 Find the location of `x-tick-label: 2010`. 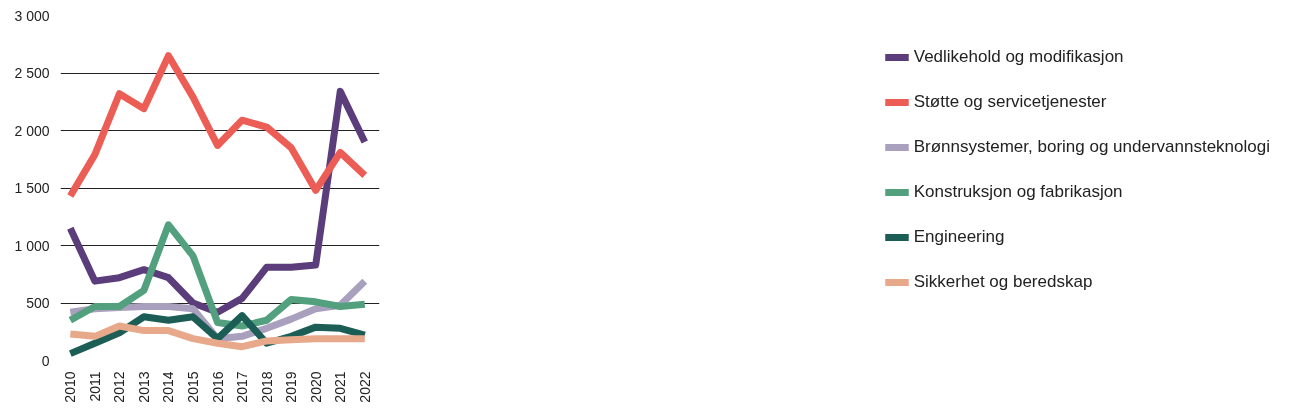

x-tick-label: 2010 is located at coordinates (70, 387).